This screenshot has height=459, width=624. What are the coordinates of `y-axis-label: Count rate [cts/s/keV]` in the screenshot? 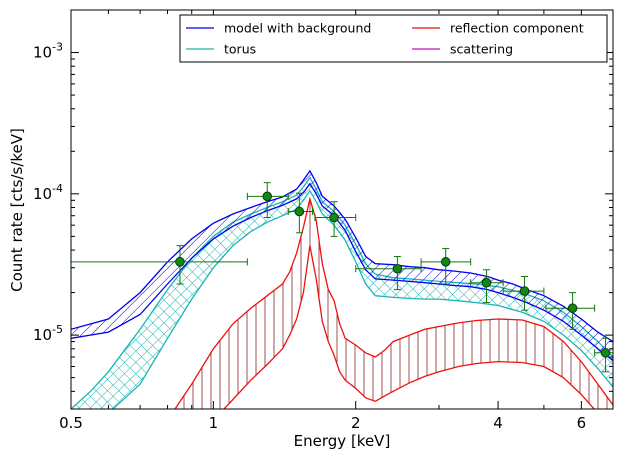 It's located at (17, 210).